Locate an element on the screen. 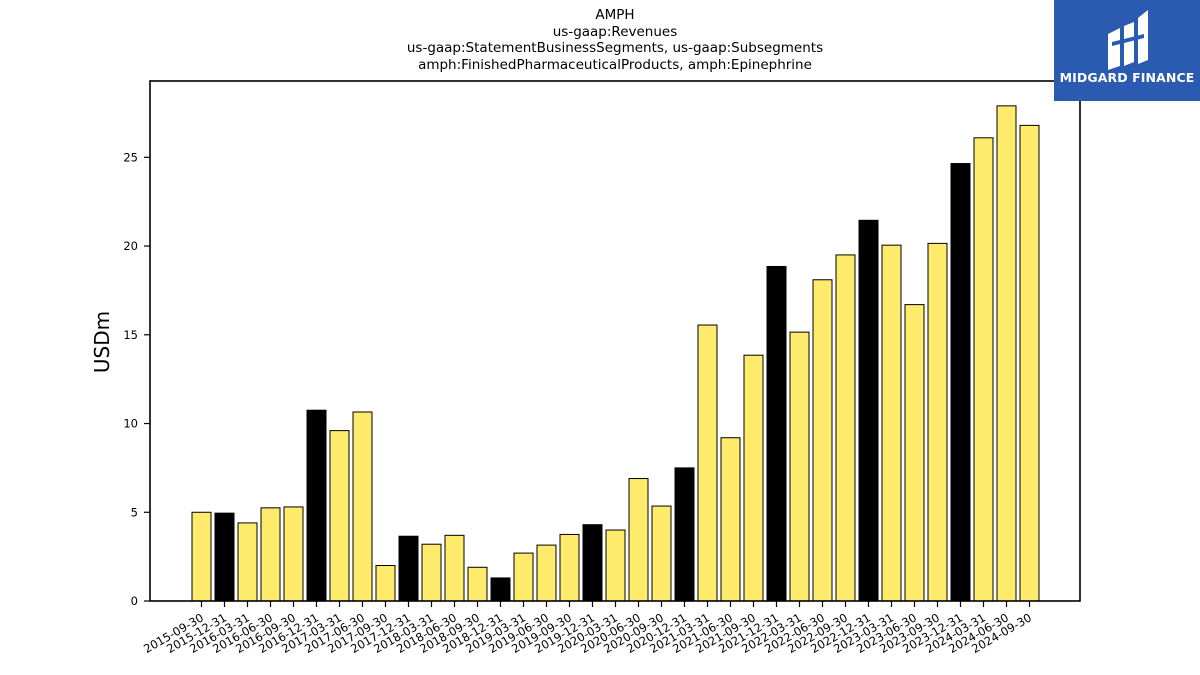 This screenshot has width=1200, height=675. logo-text: MIDGARD FINANCE is located at coordinates (1127, 77).